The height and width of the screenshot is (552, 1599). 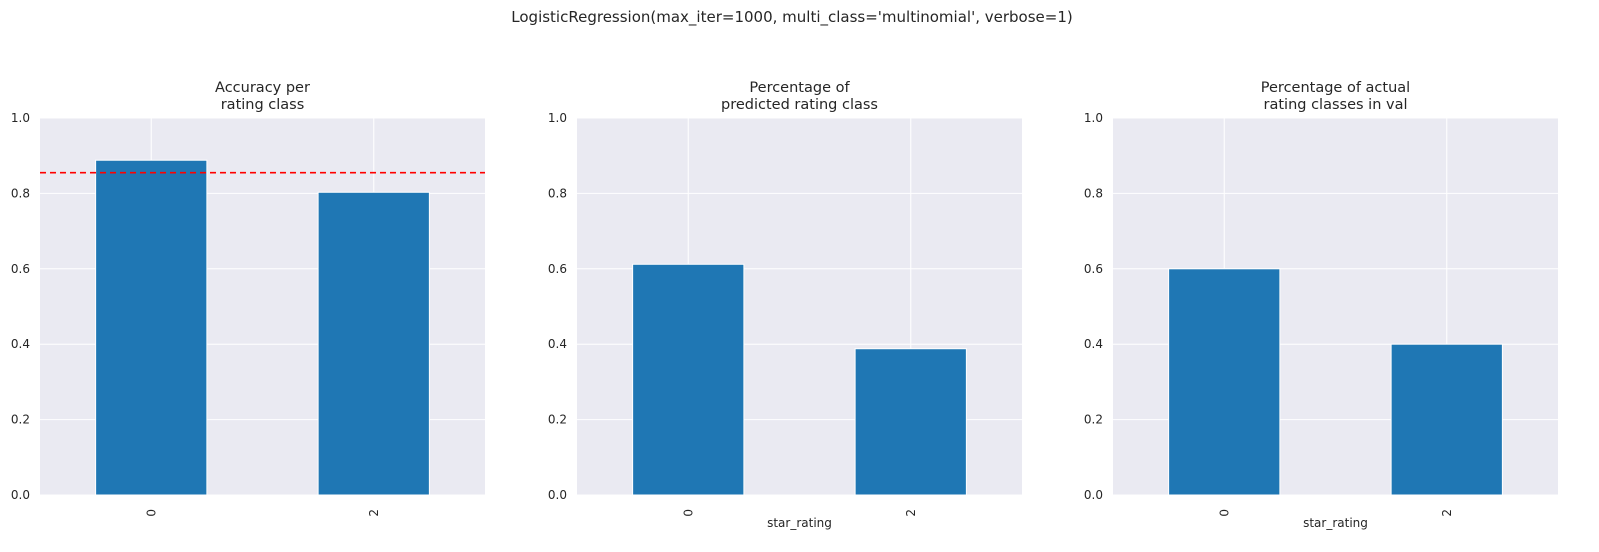 I want to click on panel-title-line: predicted rating class, so click(x=799, y=105).